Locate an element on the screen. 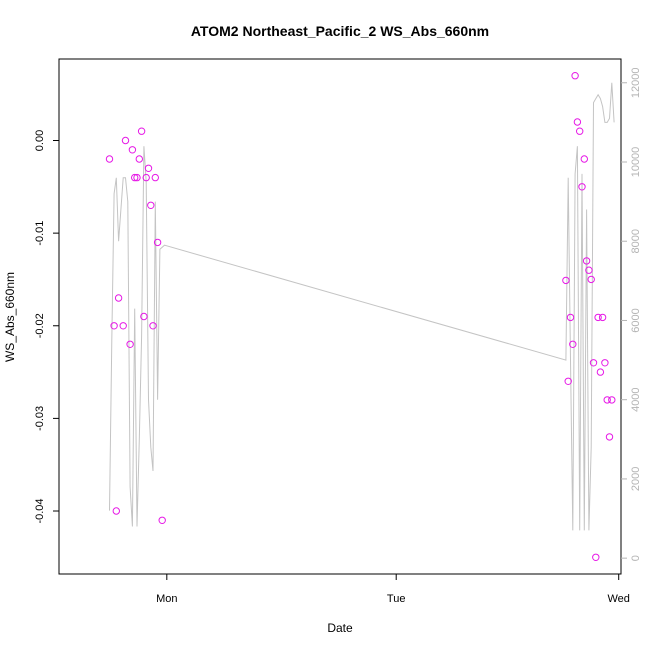 The width and height of the screenshot is (650, 650). y2-tick-label: 2000 is located at coordinates (636, 479).